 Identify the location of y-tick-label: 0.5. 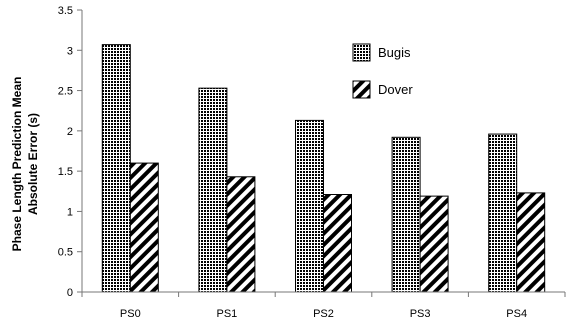
(65, 253).